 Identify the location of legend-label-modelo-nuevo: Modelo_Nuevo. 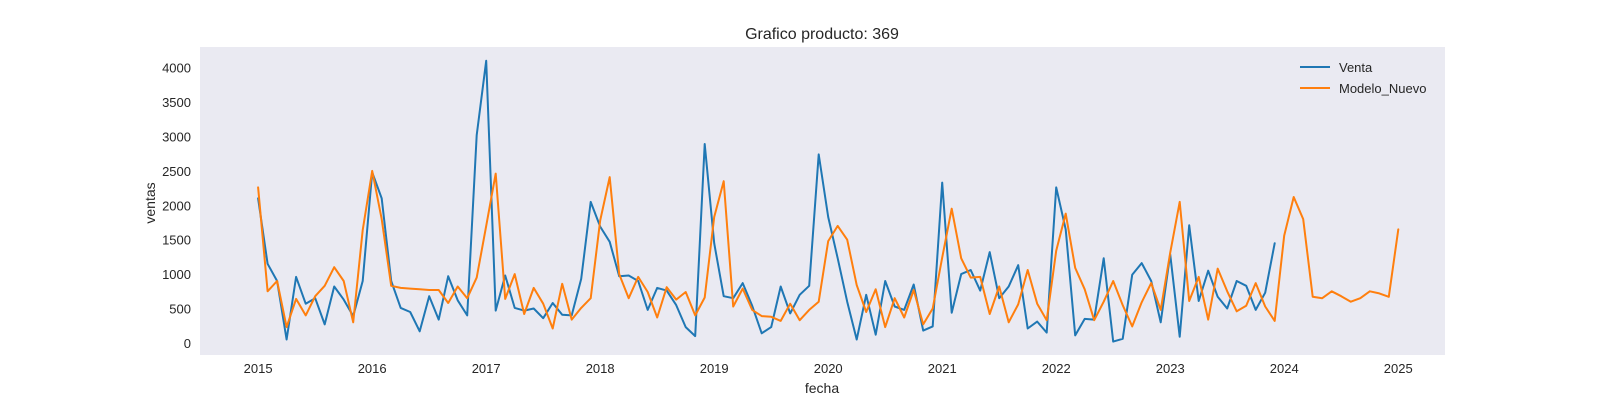
(1382, 88).